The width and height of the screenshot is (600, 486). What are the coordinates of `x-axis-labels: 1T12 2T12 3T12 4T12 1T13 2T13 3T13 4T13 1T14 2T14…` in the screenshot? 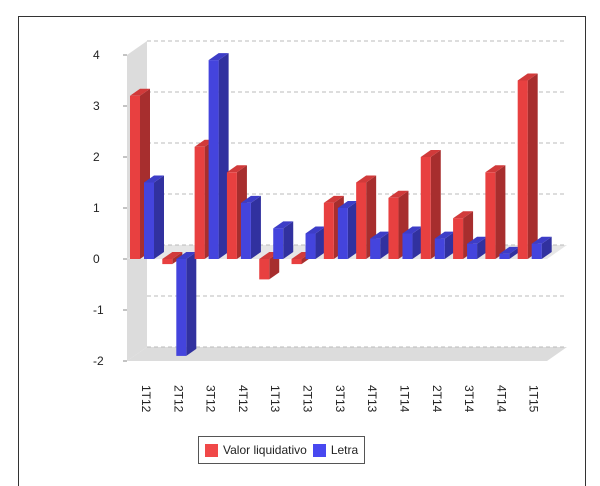 It's located at (340, 399).